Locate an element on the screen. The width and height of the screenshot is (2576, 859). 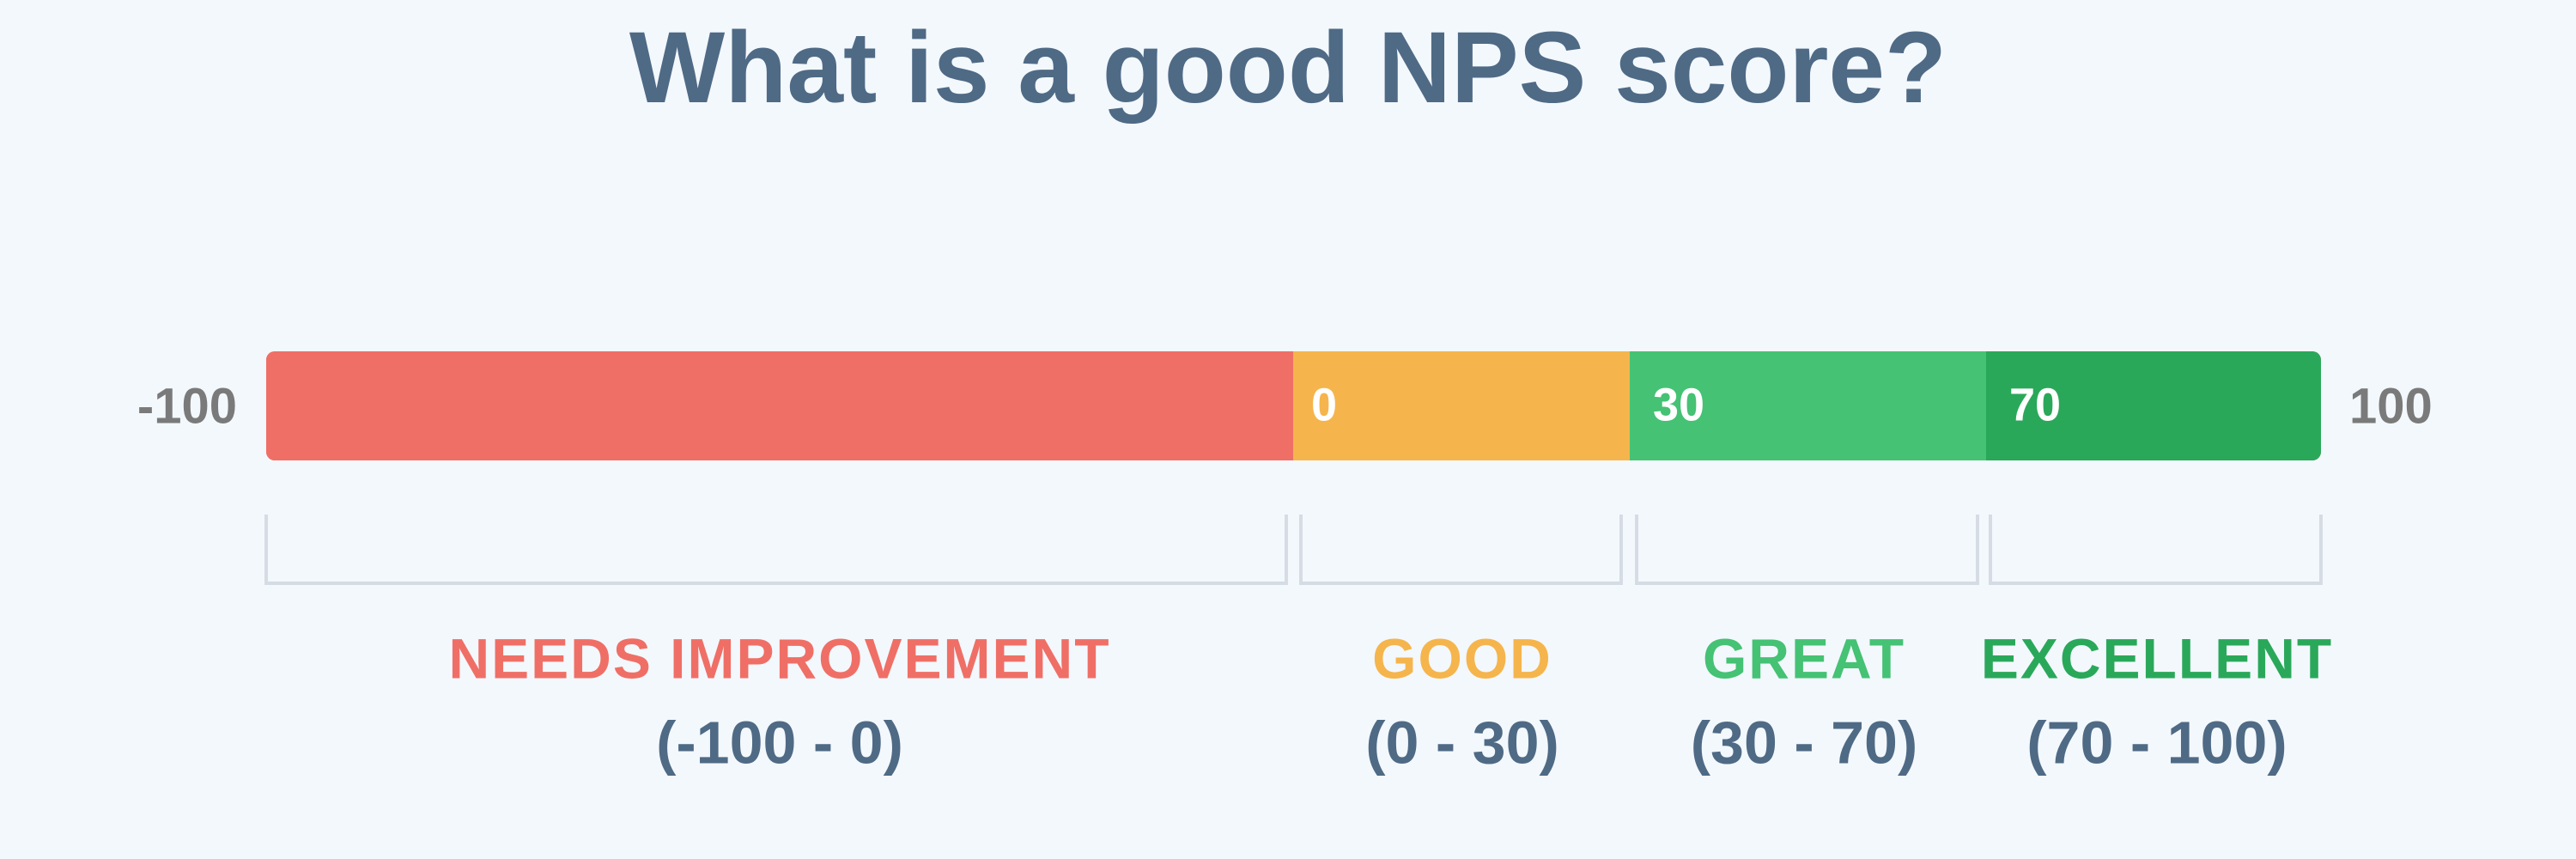
segment-name: GREAT is located at coordinates (1804, 658).